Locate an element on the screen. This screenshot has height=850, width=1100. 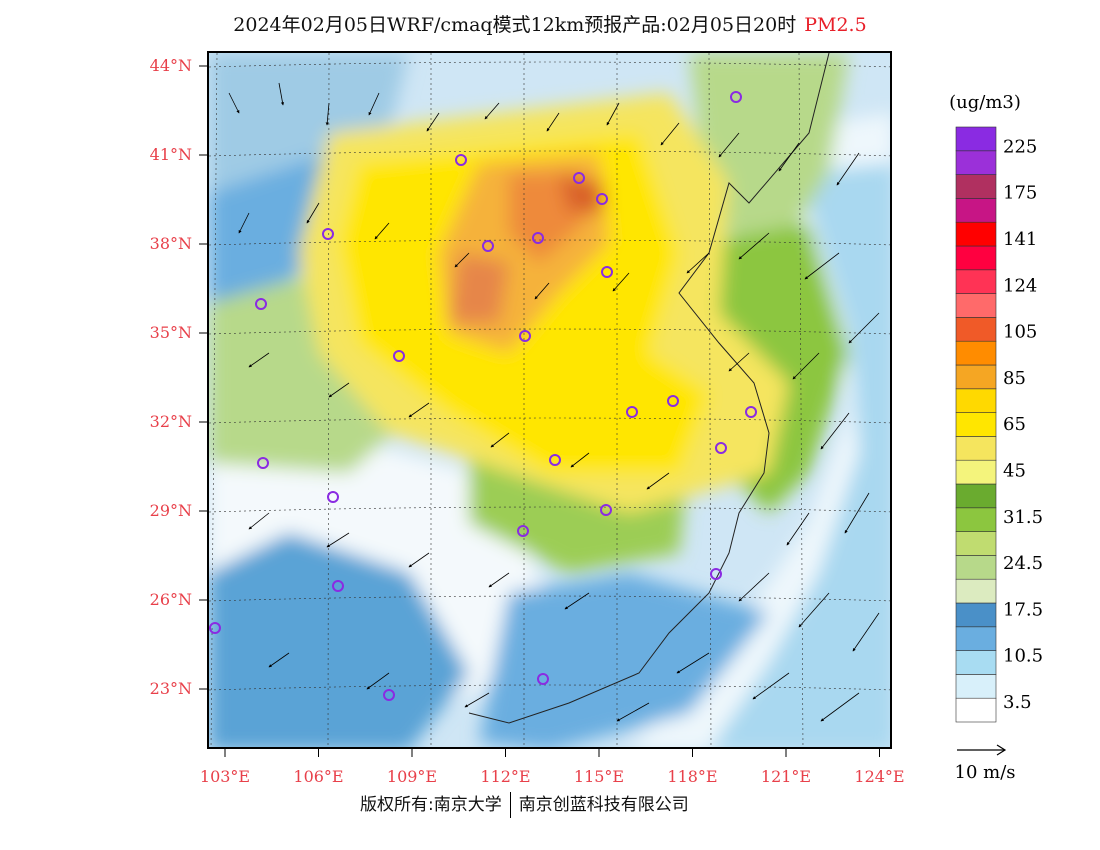
legend-tick: 124 is located at coordinates (1020, 285).